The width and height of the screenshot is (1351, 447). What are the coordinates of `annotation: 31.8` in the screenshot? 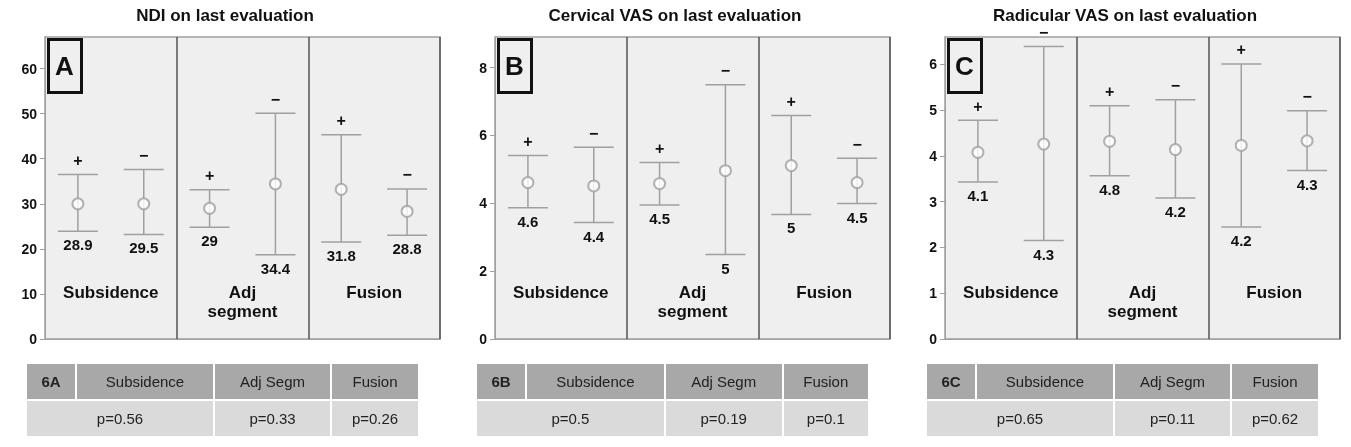 It's located at (341, 256).